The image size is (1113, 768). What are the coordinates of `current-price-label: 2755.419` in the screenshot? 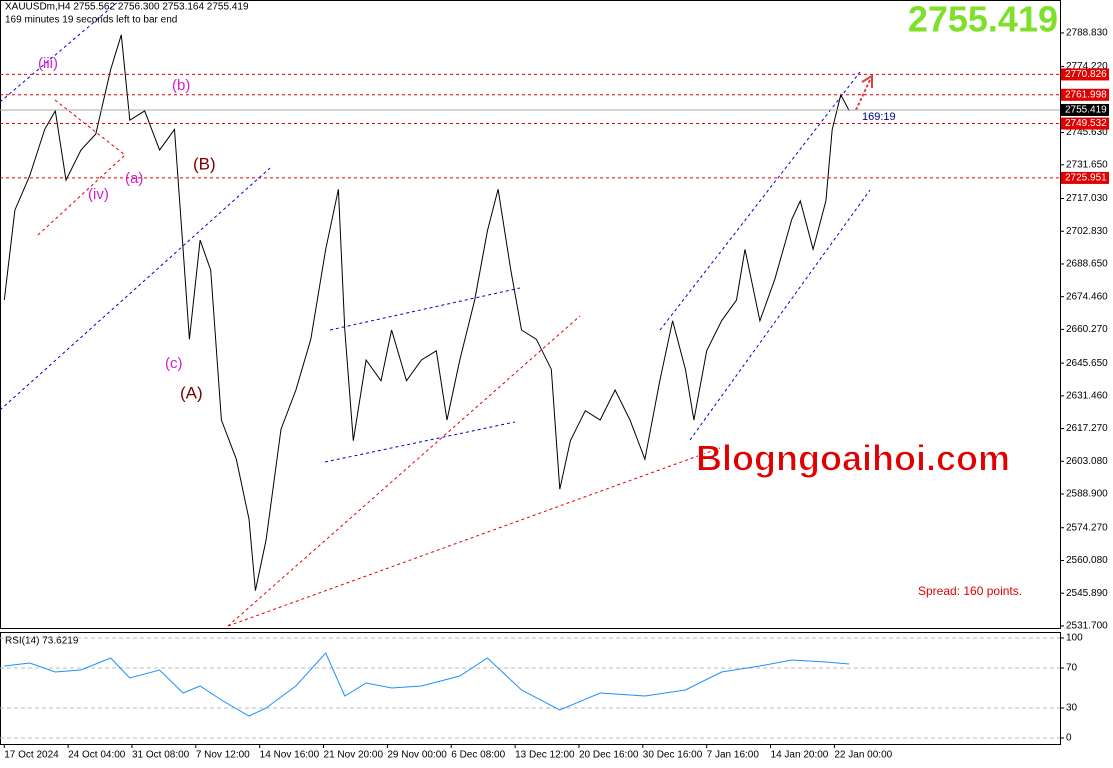 It's located at (1086, 110).